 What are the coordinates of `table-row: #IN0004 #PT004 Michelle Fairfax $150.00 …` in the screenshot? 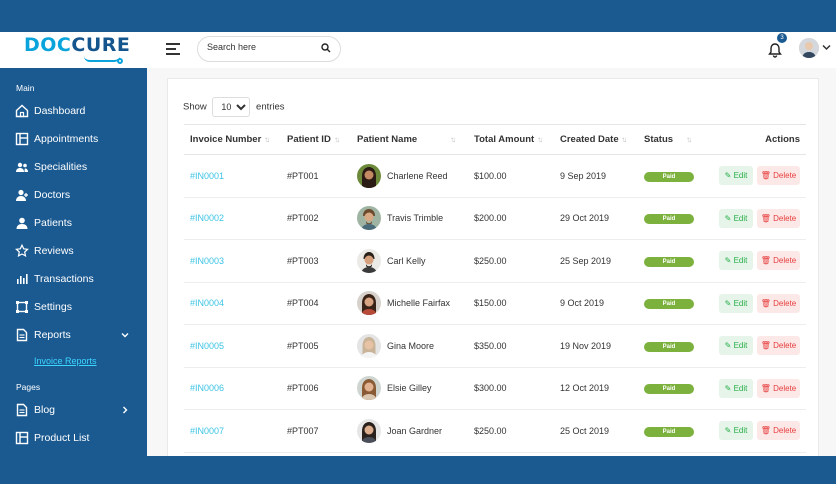 It's located at (495, 303).